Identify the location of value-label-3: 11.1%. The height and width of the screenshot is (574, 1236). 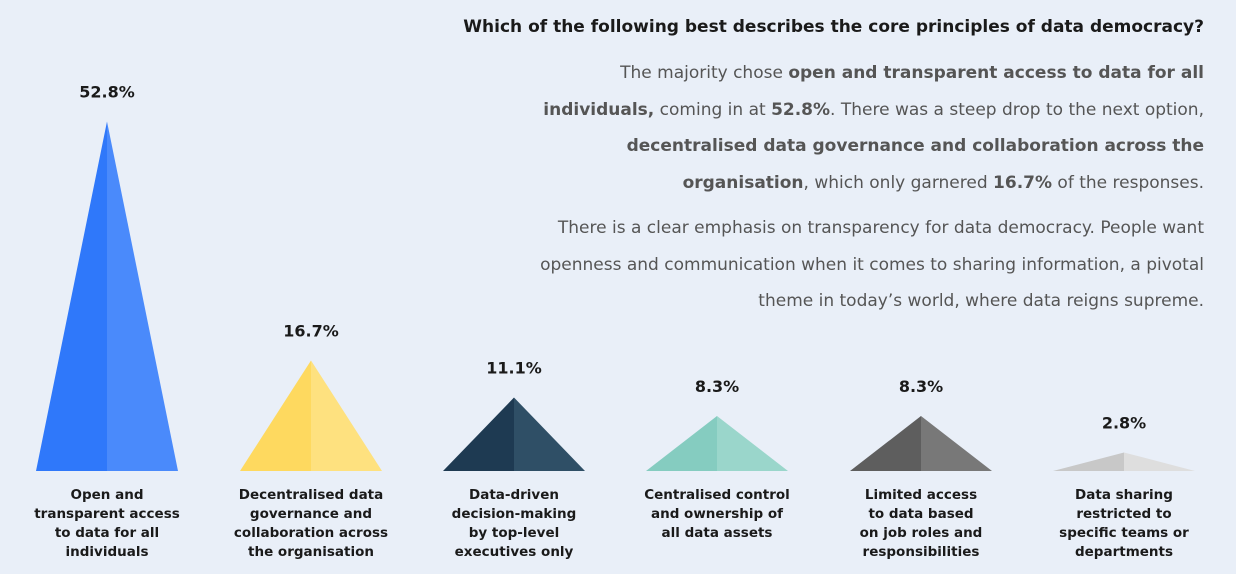
(514, 368).